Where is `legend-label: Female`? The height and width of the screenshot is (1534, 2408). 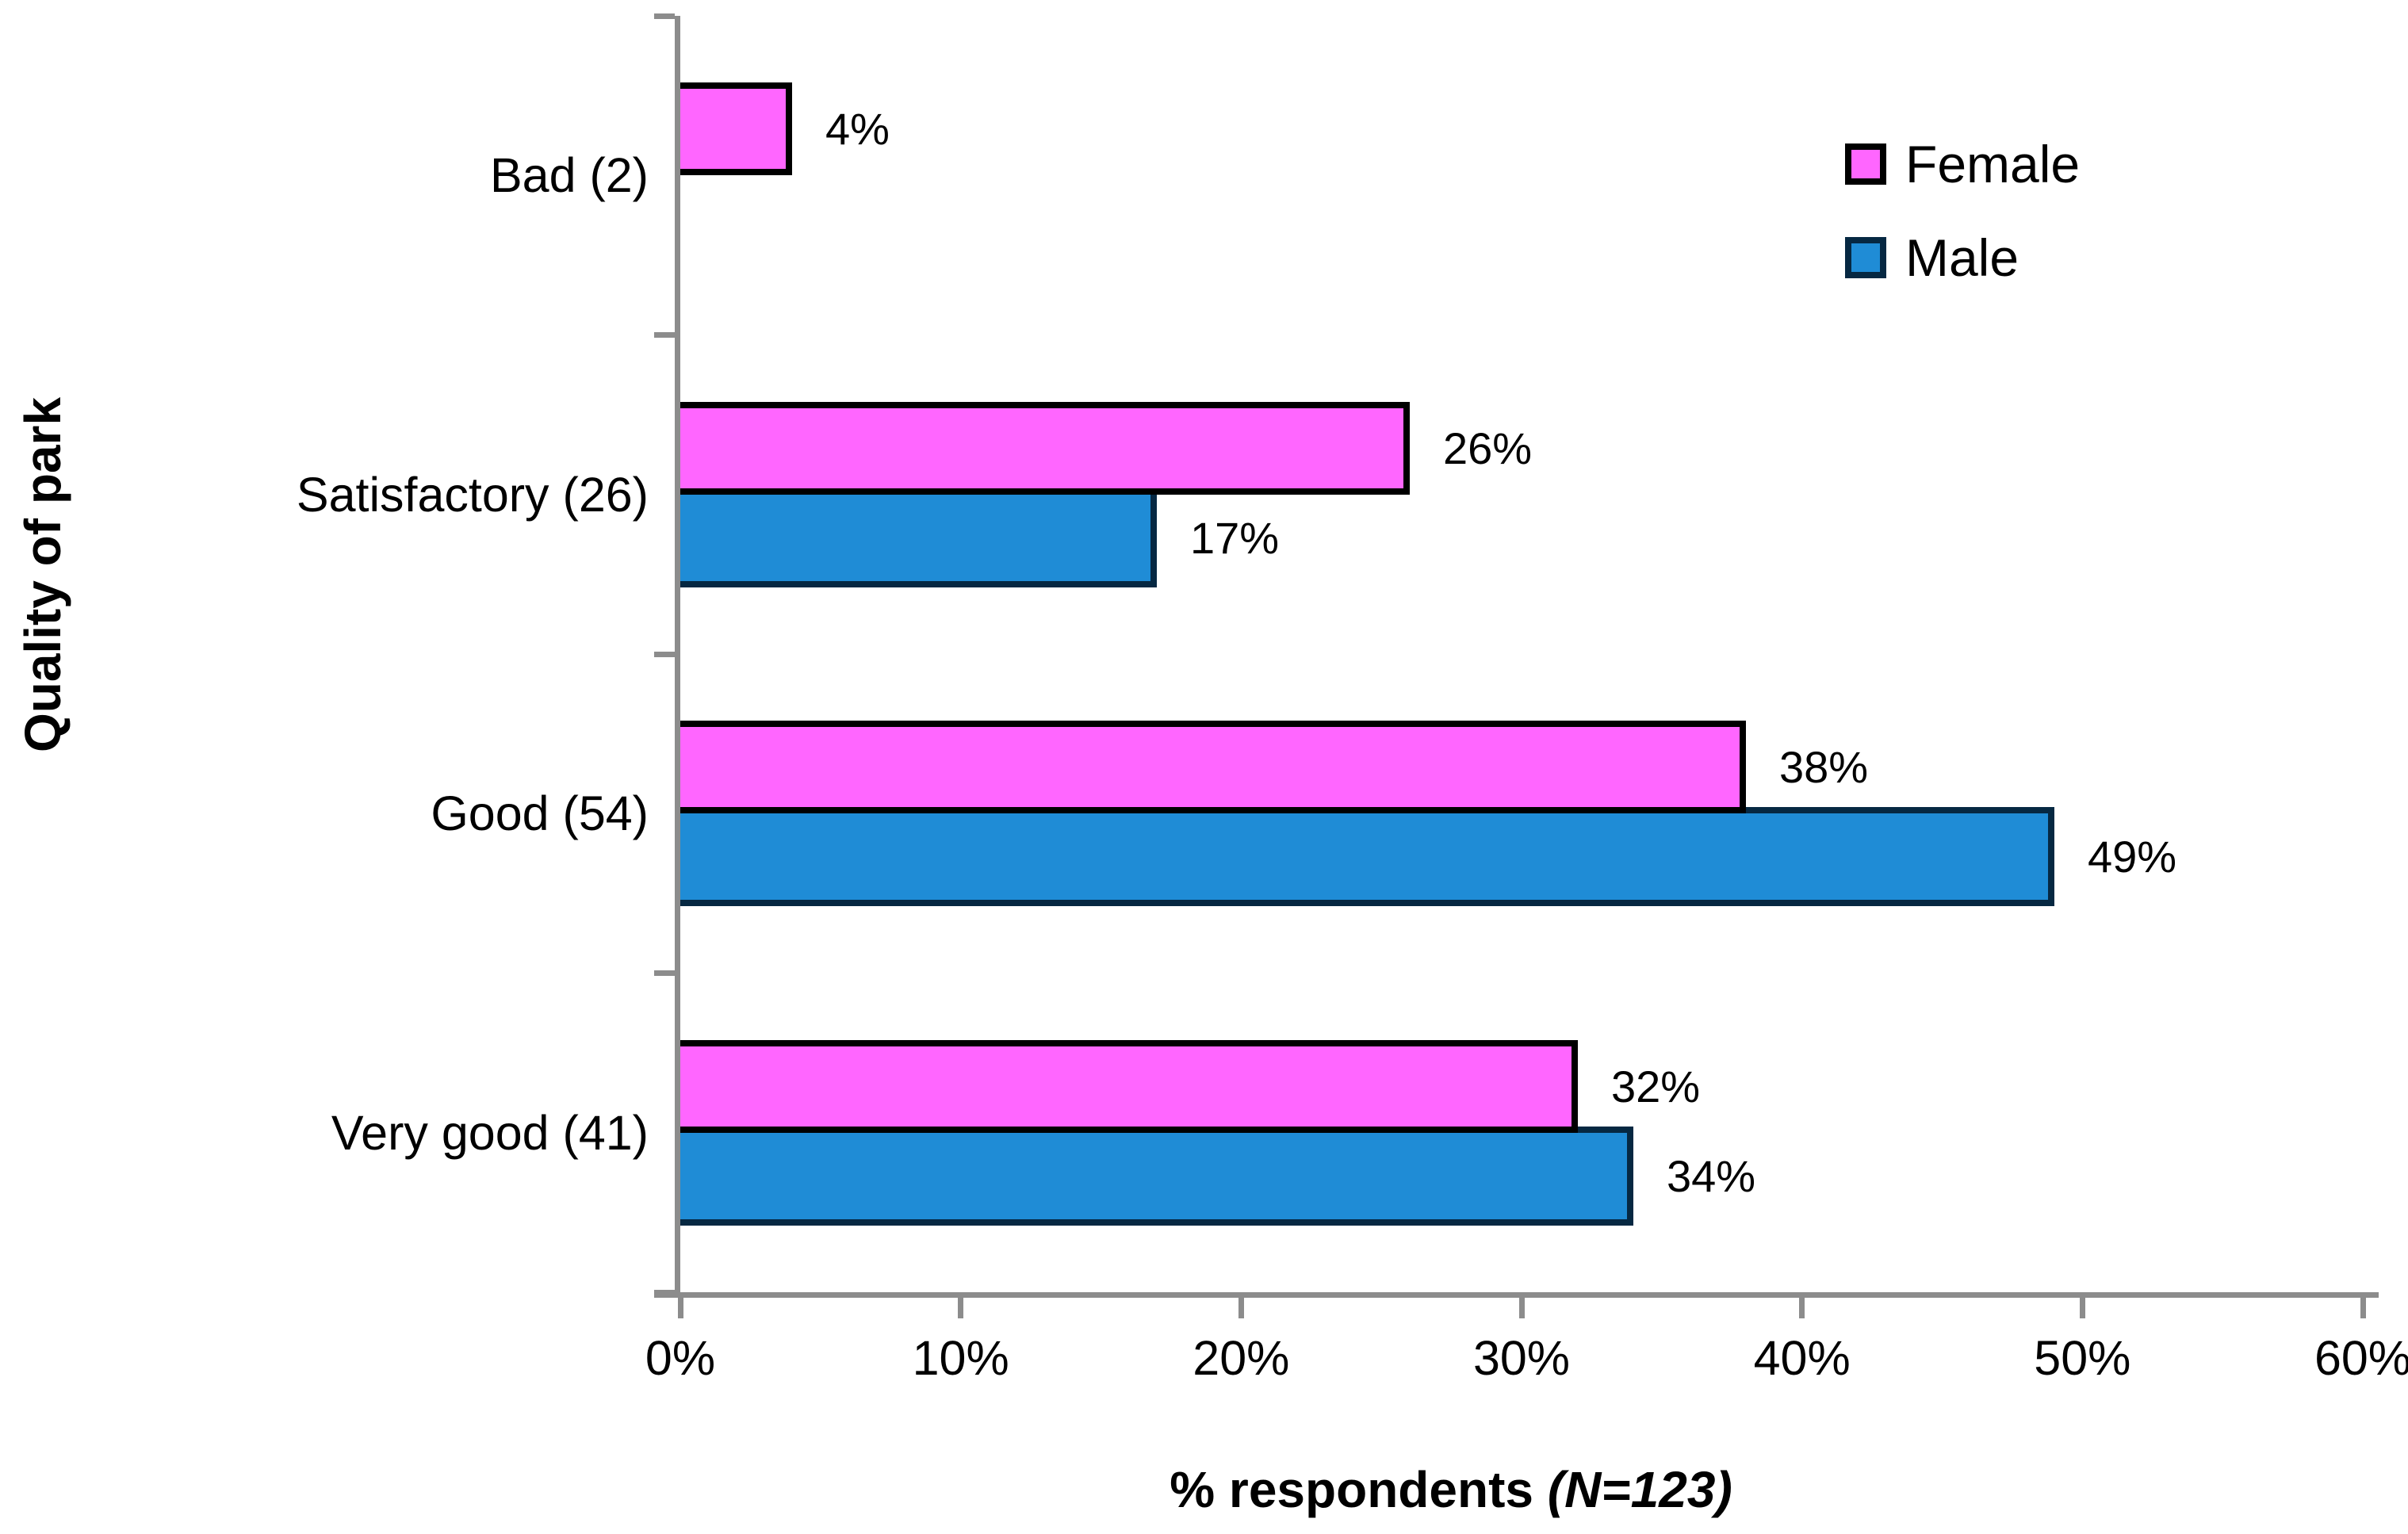 legend-label: Female is located at coordinates (1993, 164).